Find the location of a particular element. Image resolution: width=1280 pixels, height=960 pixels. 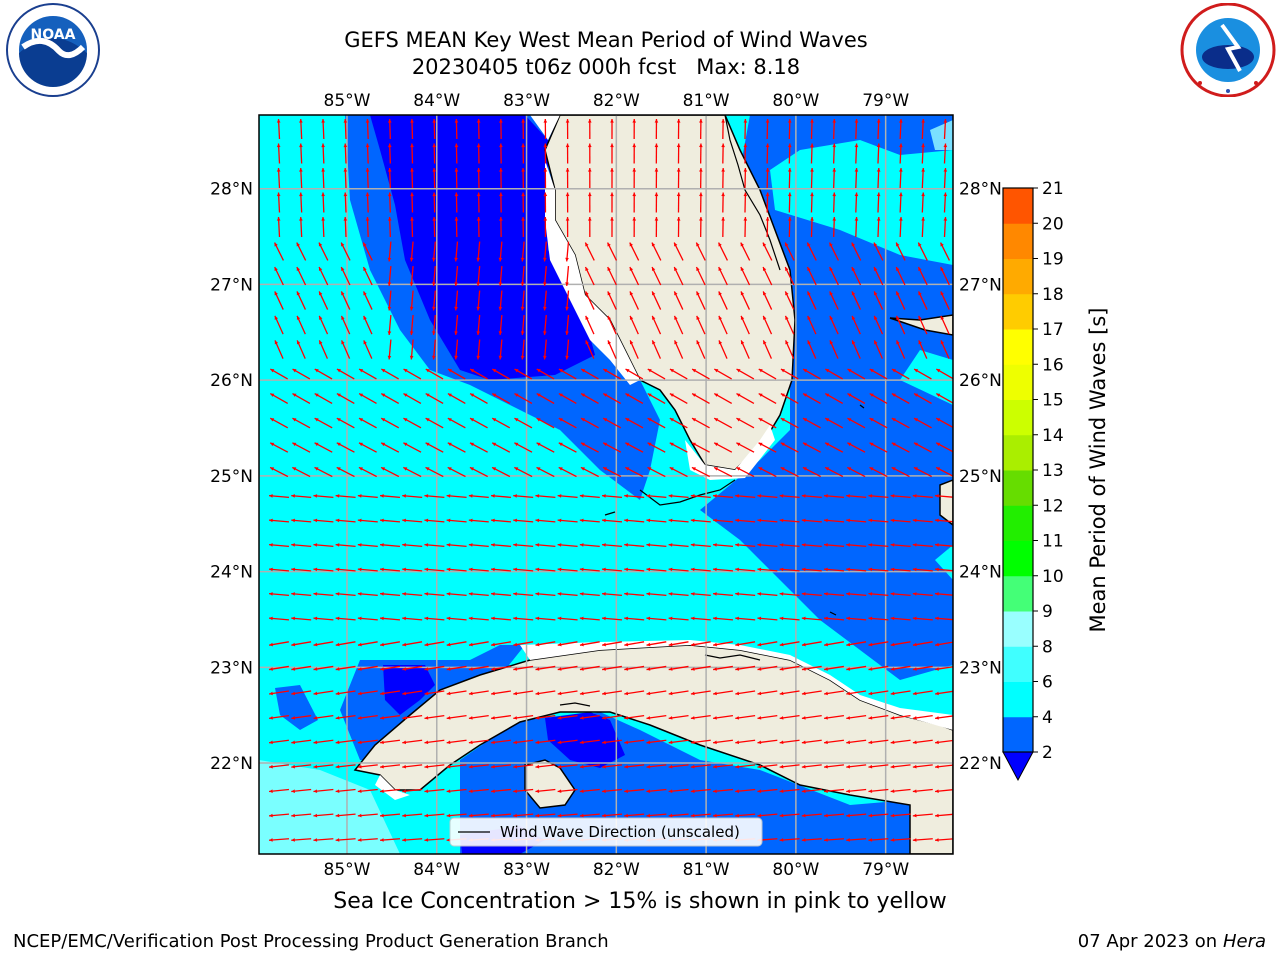

lon-label-bottom: 81°W is located at coordinates (706, 870).